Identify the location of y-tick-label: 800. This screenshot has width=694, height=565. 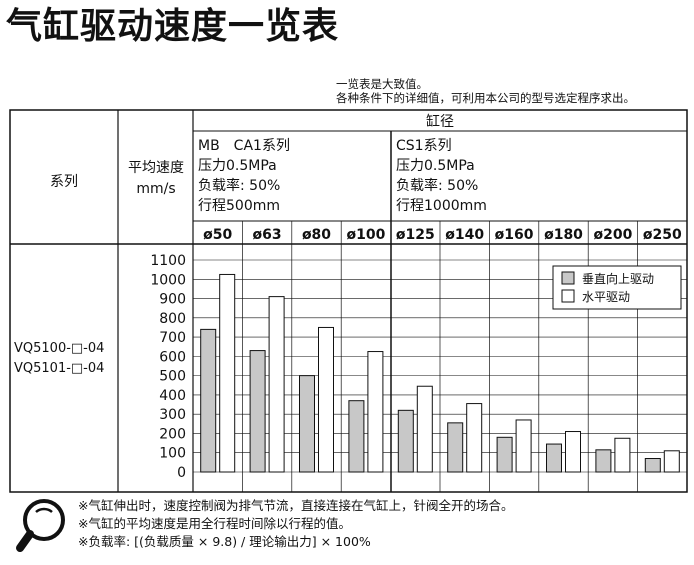
(172, 319).